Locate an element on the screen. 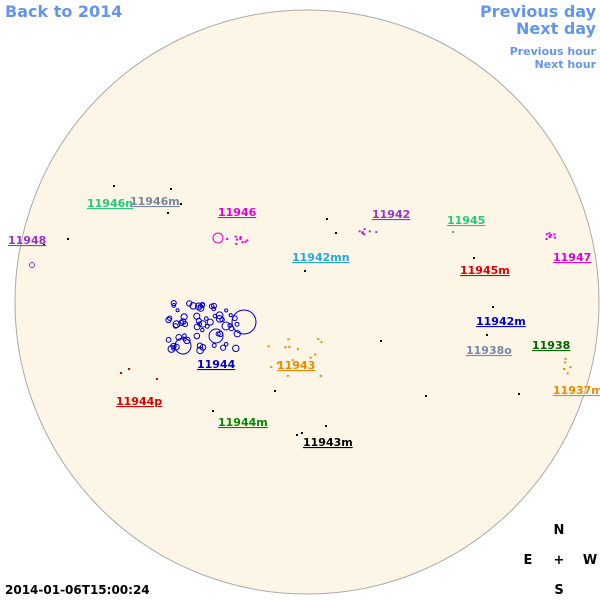  region-label: 11945 is located at coordinates (466, 220).